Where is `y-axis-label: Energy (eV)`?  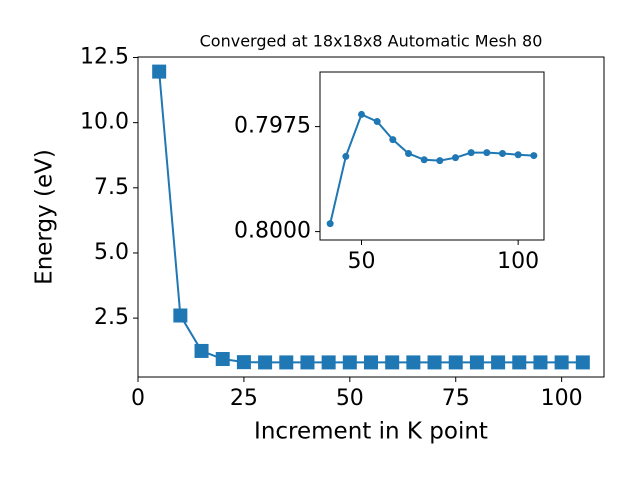 y-axis-label: Energy (eV) is located at coordinates (45, 217).